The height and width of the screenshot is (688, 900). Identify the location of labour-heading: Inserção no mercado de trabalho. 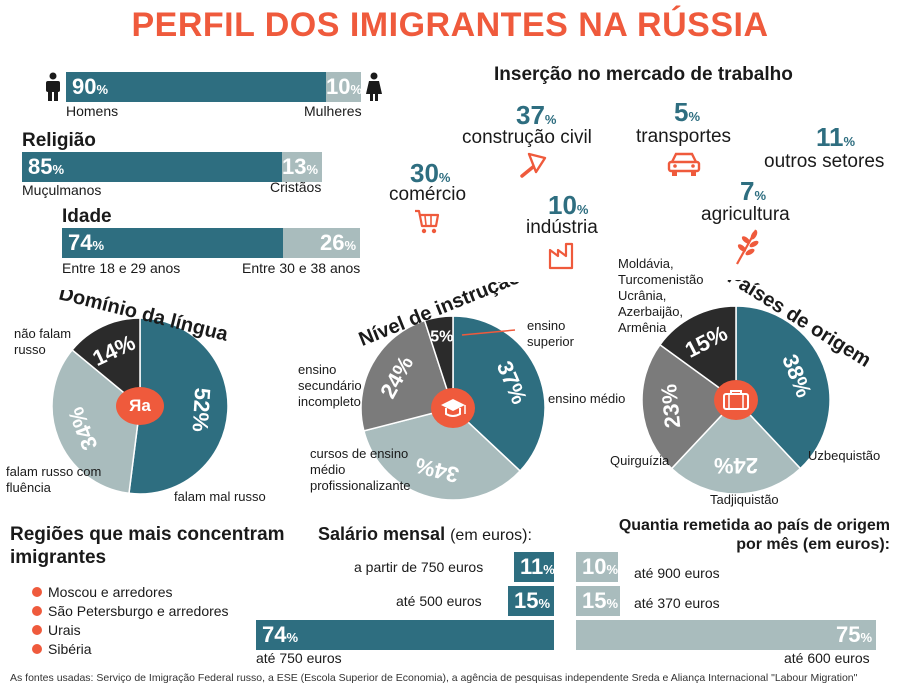
(643, 74).